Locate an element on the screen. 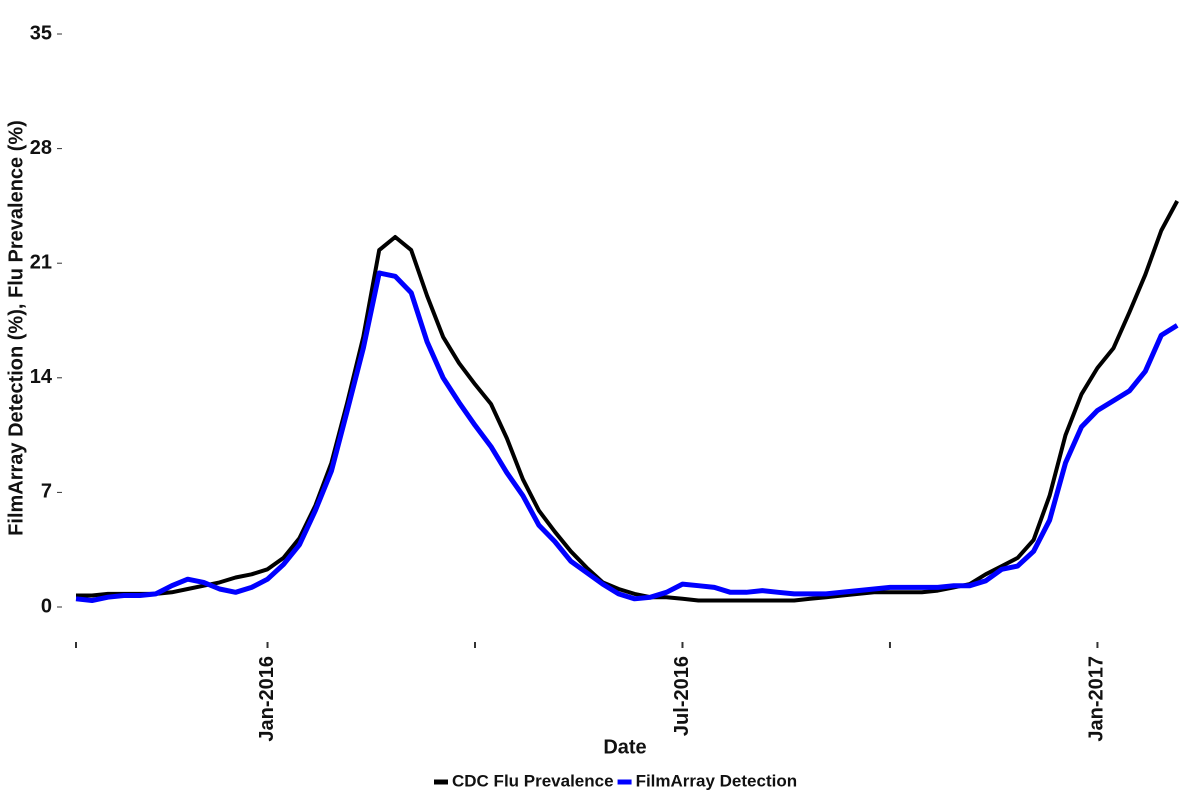 This screenshot has width=1200, height=800. y-tick-label: 14 is located at coordinates (41, 377).